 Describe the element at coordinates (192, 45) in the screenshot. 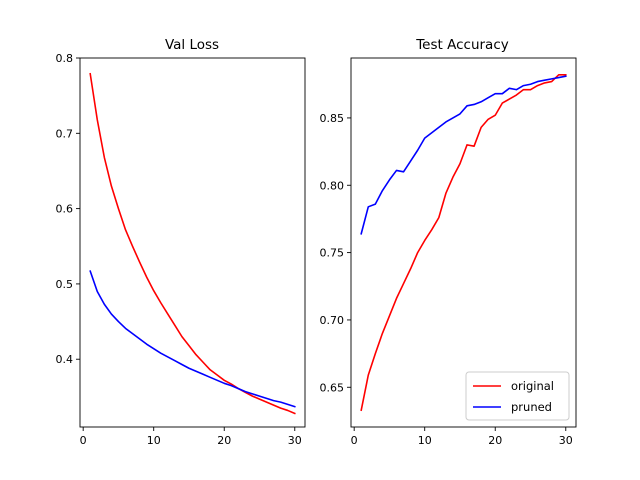

I see `chart-title-val-loss: Val Loss` at that location.